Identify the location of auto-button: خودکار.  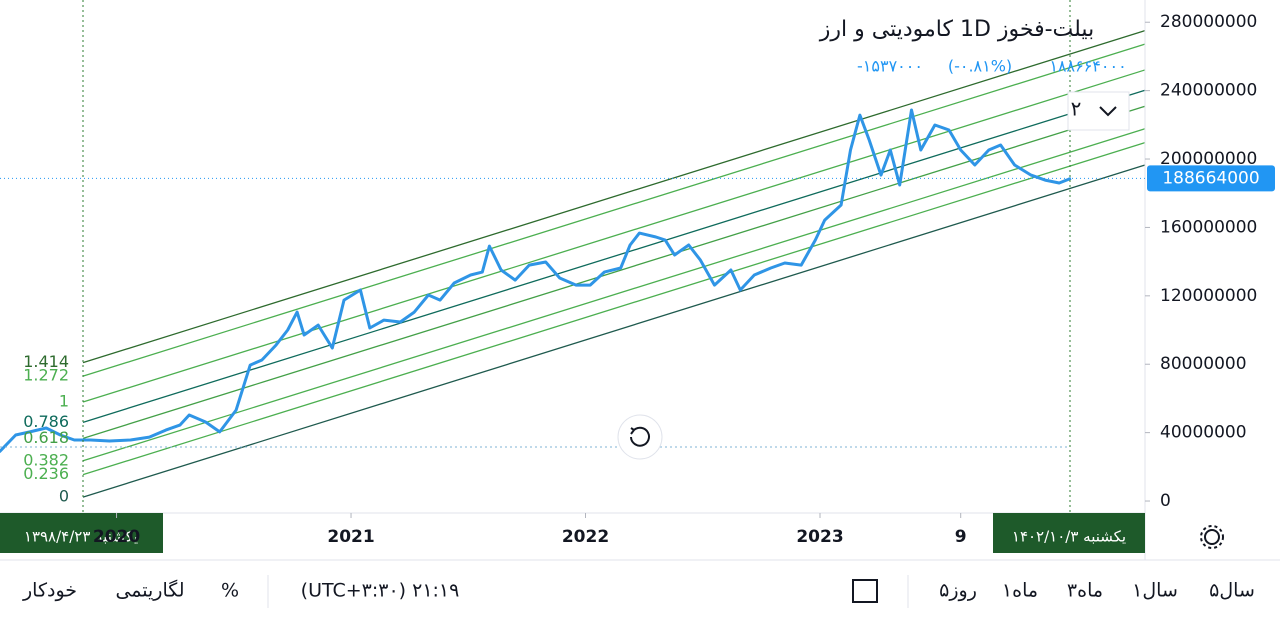
(49, 591).